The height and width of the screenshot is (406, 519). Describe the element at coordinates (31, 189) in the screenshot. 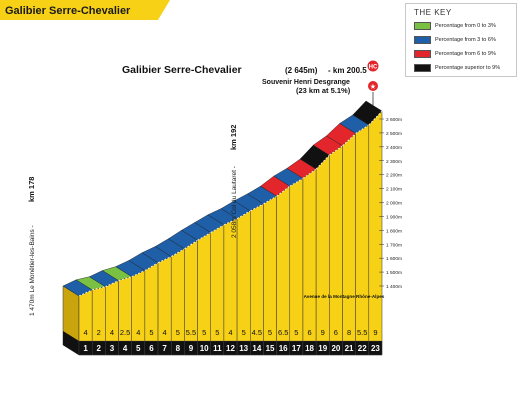

I see `start-km: km 178` at that location.